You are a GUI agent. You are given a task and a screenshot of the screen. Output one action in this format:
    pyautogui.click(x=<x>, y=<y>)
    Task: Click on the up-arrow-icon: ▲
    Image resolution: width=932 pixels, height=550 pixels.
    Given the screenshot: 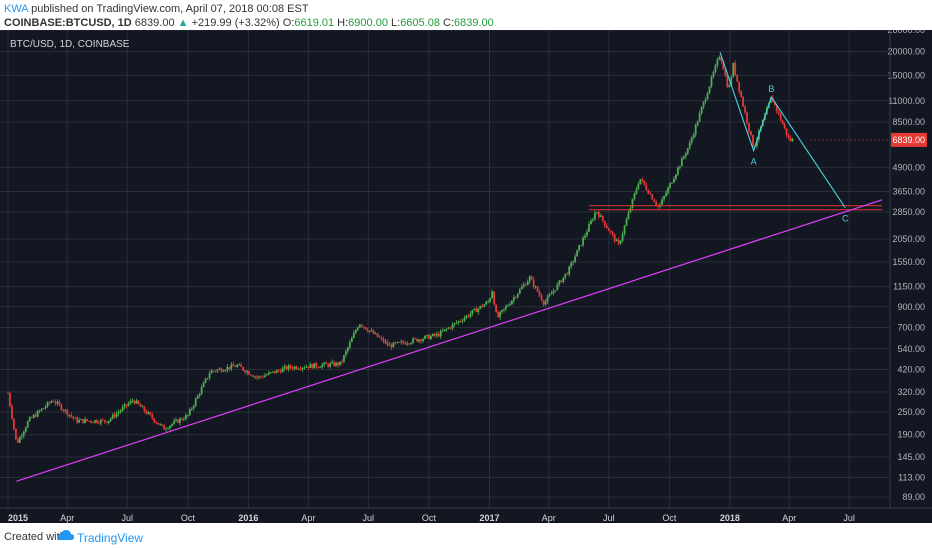 What is the action you would take?
    pyautogui.click(x=183, y=23)
    